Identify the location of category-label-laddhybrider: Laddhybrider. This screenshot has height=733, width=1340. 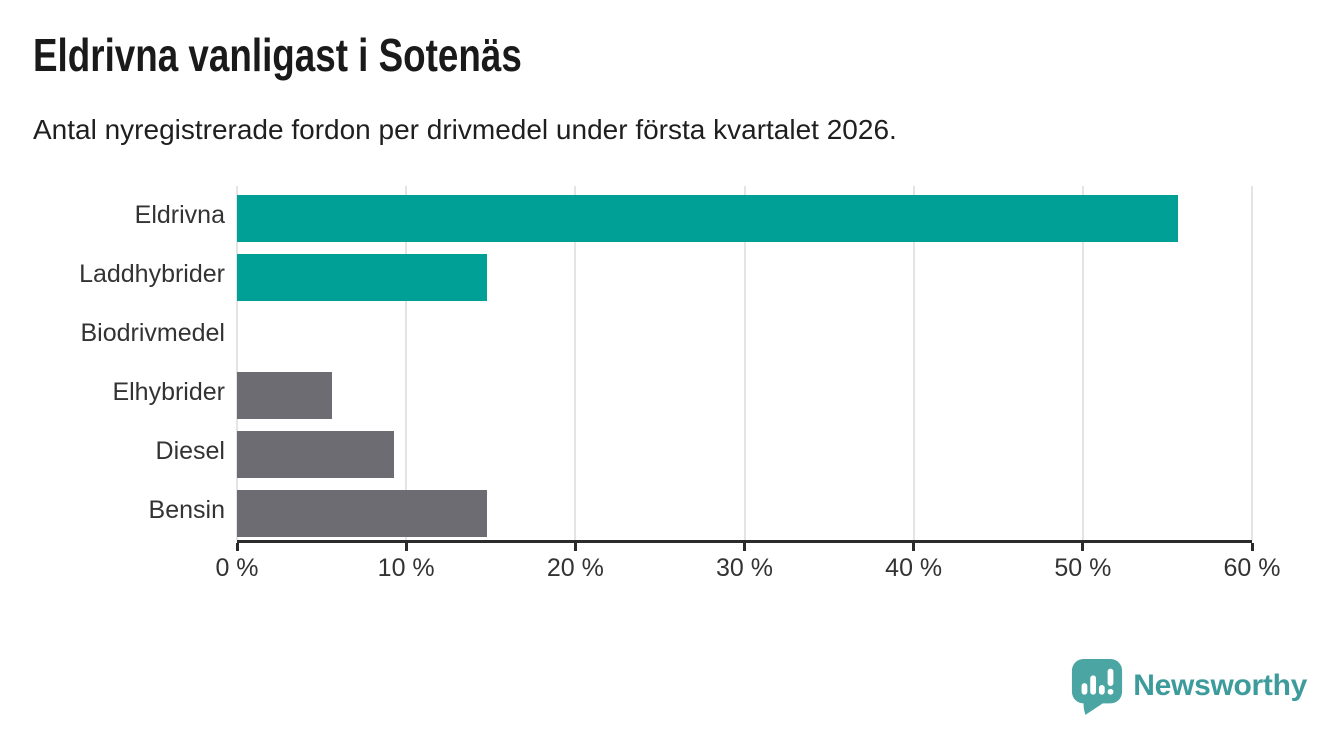
(152, 274).